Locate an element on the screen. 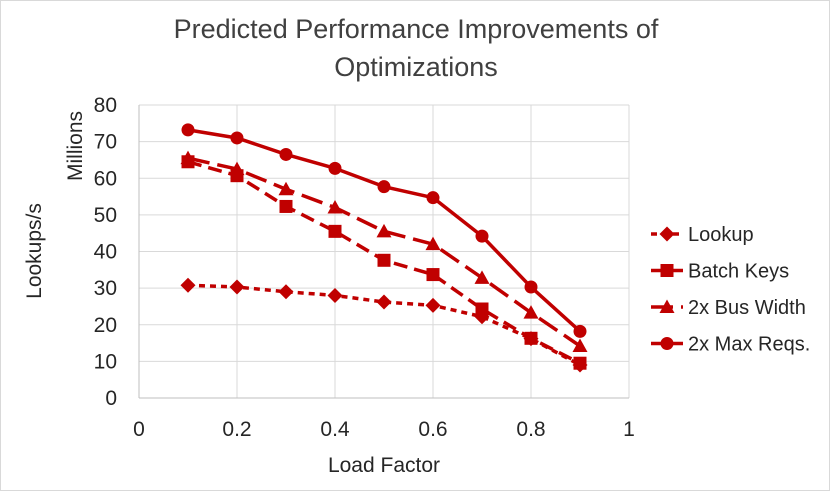  x-tick-label: 0.8 is located at coordinates (530, 429).